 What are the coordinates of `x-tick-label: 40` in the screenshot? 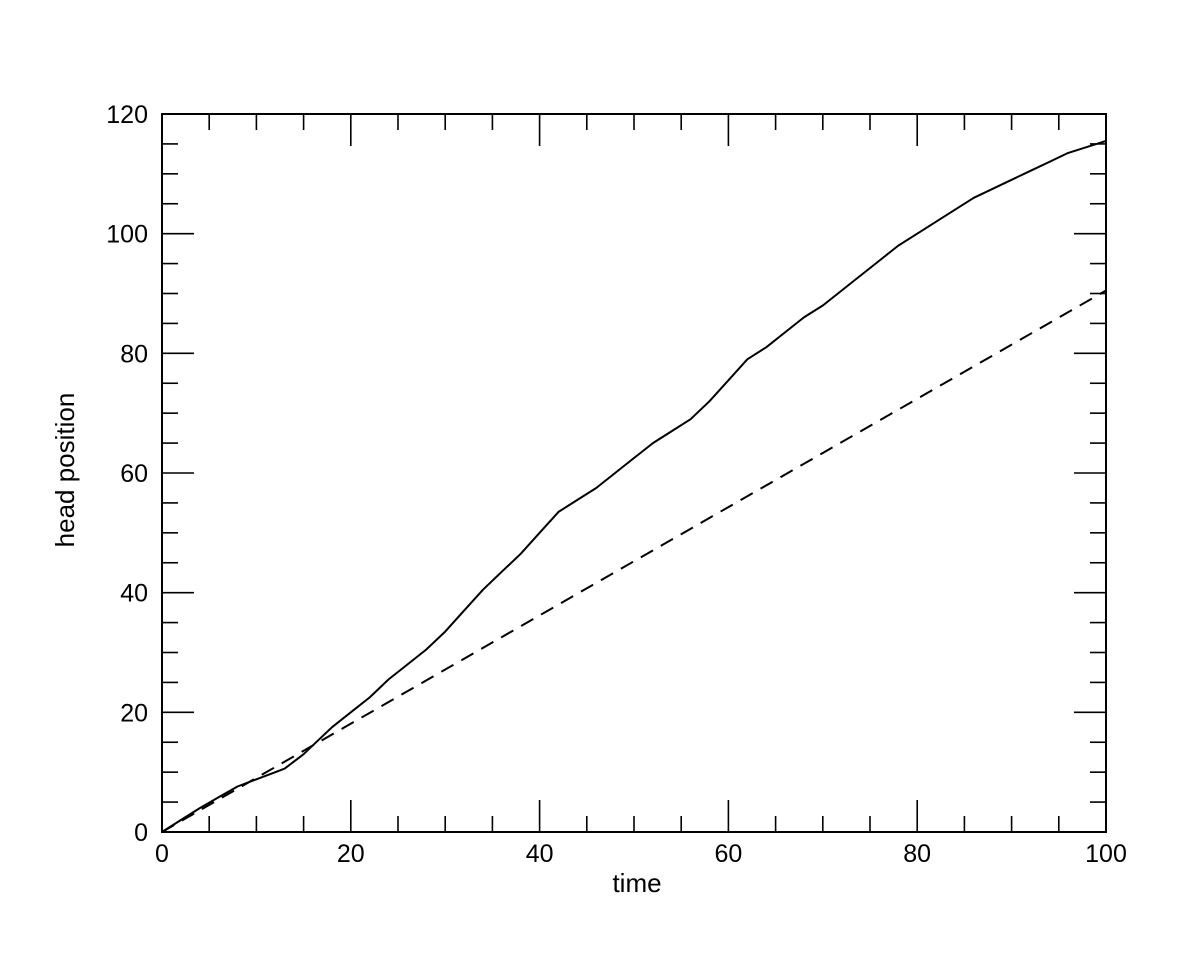 It's located at (540, 854).